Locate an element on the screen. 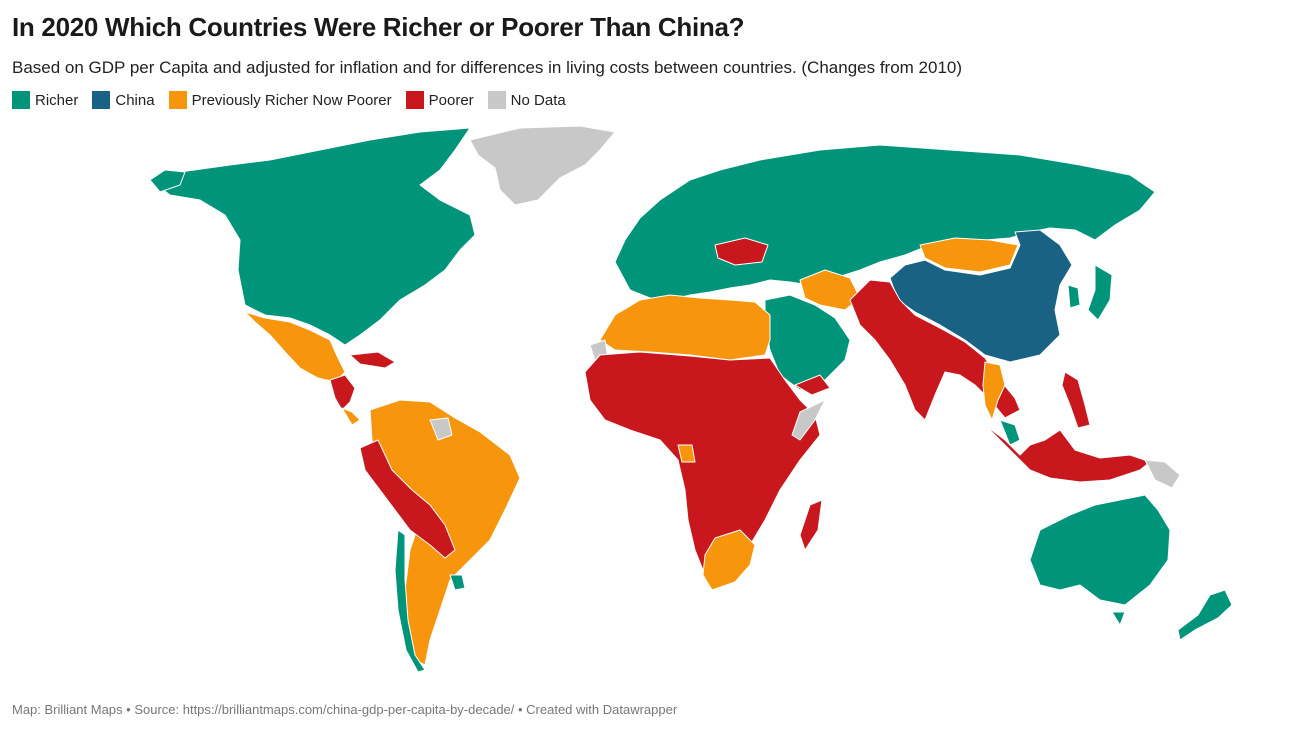 The width and height of the screenshot is (1292, 732). region-south-asia is located at coordinates (935, 350).